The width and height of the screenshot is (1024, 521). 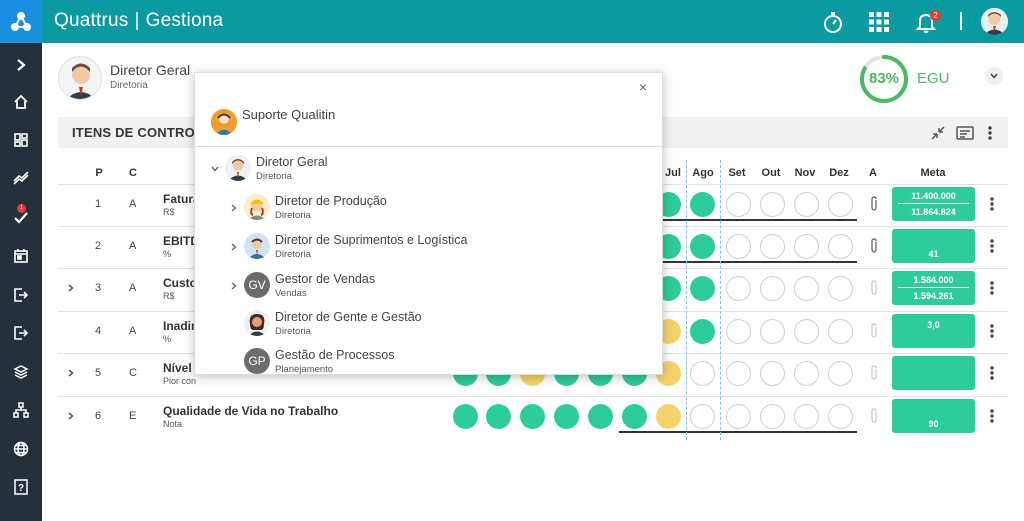 What do you see at coordinates (378, 362) in the screenshot?
I see `tree-item-gestao-processos: GP Gestão de Processos Planejamento` at bounding box center [378, 362].